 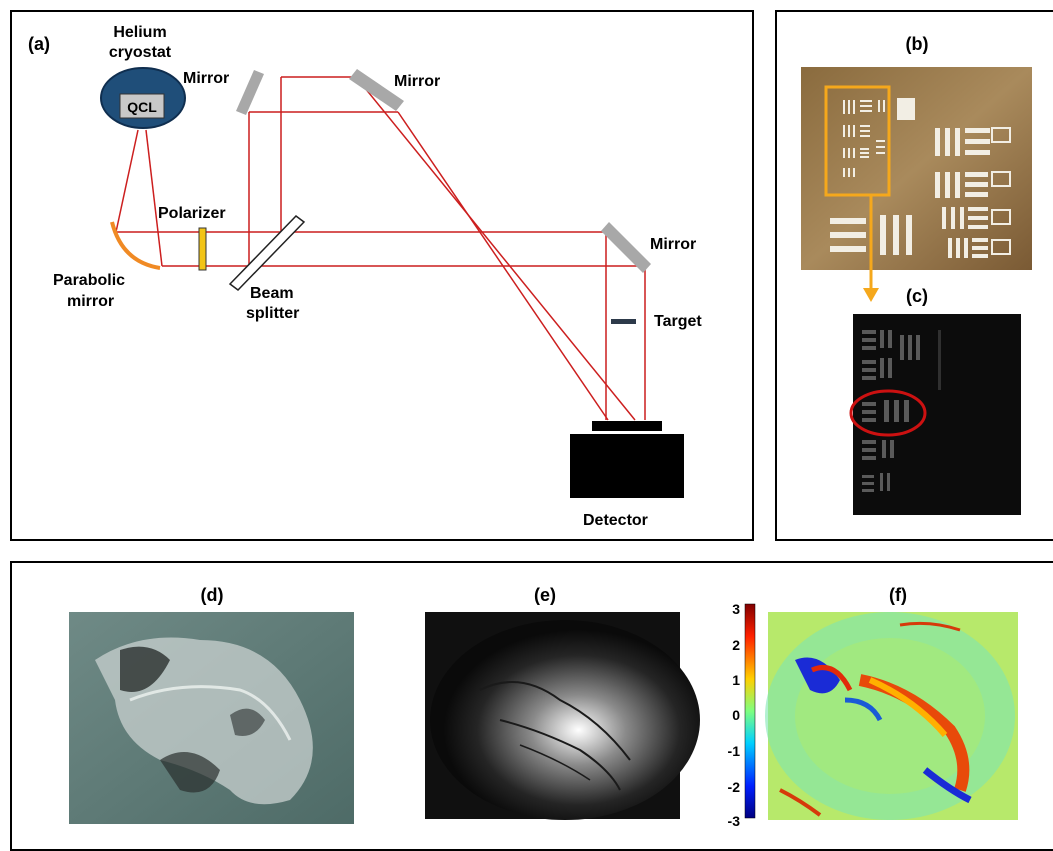 I want to click on mirror-1-label: Mirror, so click(x=206, y=78).